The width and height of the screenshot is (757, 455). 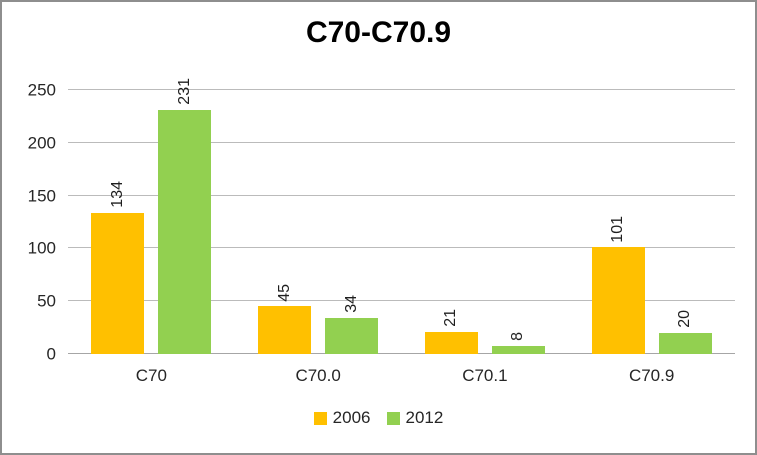 I want to click on legend-item-2006: 2006, so click(x=342, y=418).